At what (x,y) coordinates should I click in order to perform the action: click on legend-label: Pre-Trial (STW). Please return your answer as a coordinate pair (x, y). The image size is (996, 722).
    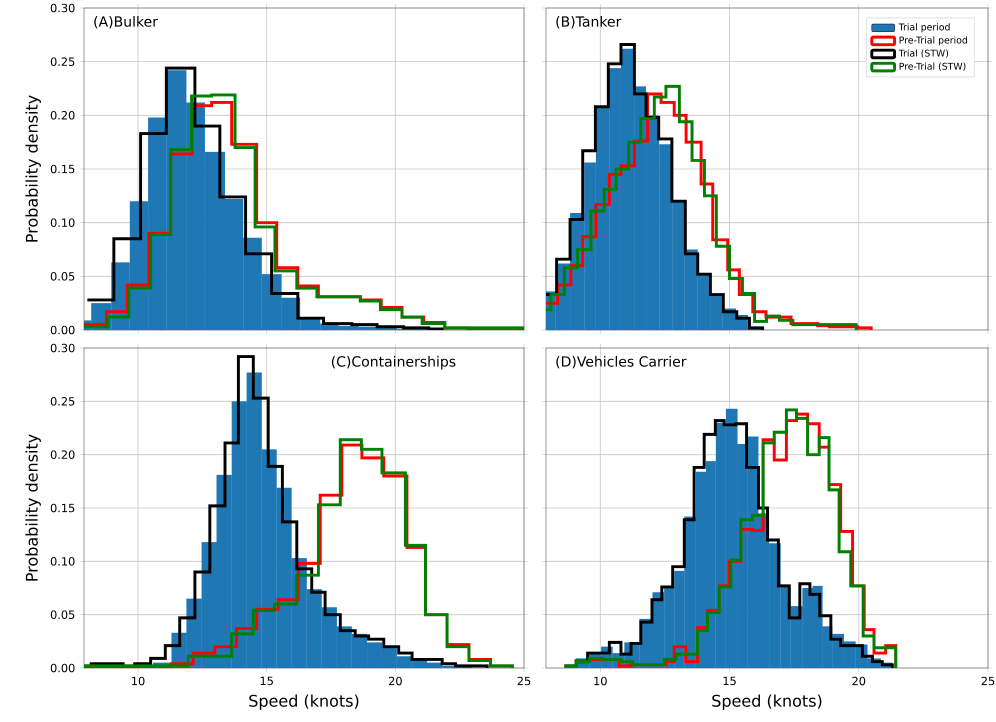
    Looking at the image, I should click on (933, 66).